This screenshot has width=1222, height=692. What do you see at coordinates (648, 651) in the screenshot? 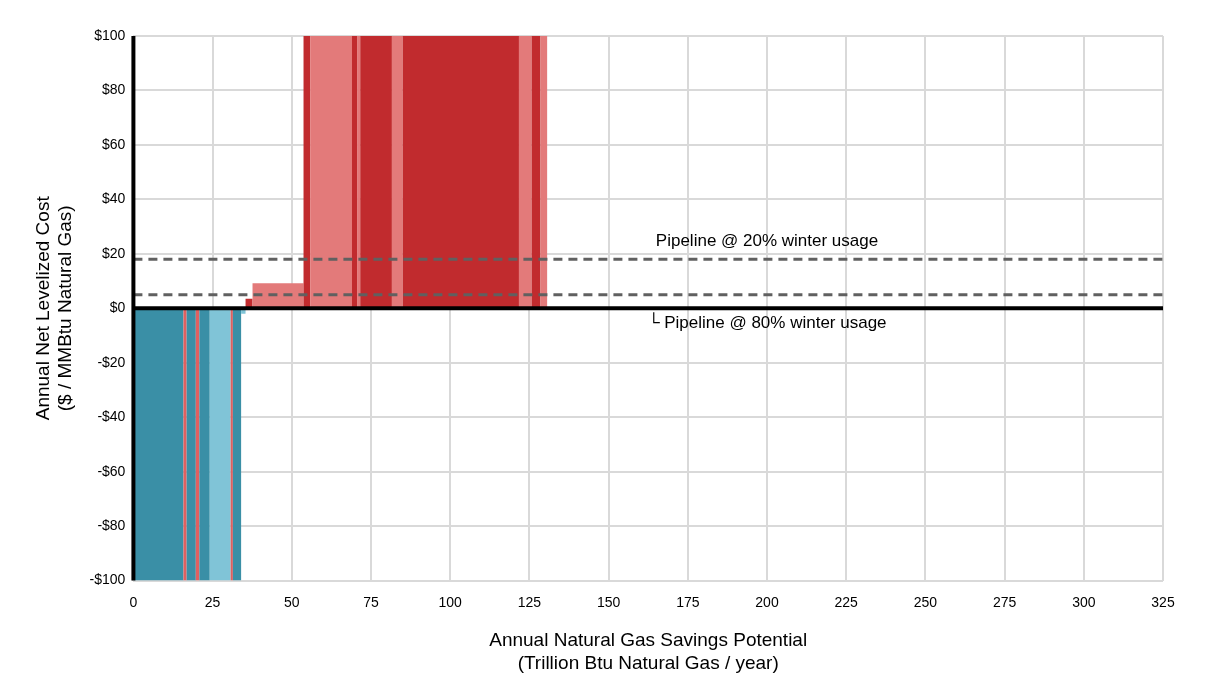
I see `x-axis-title: Annual Natural Gas Savings Potential (Trillion Btu Natural Gas / year)` at bounding box center [648, 651].